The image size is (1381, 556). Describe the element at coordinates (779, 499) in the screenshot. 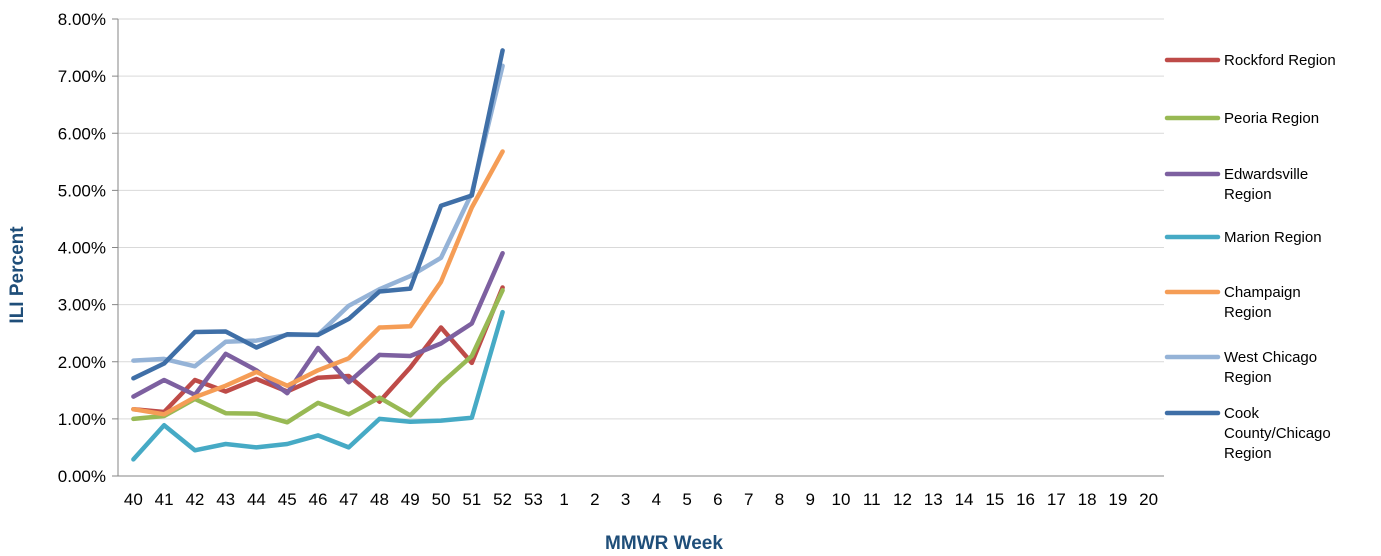

I see `x-tick-label: 8` at that location.